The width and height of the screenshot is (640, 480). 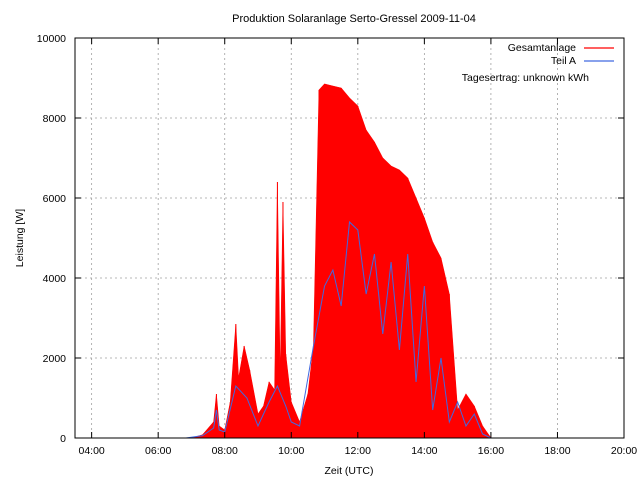 I want to click on legend: Gesamtanlage Teil A, so click(x=561, y=54).